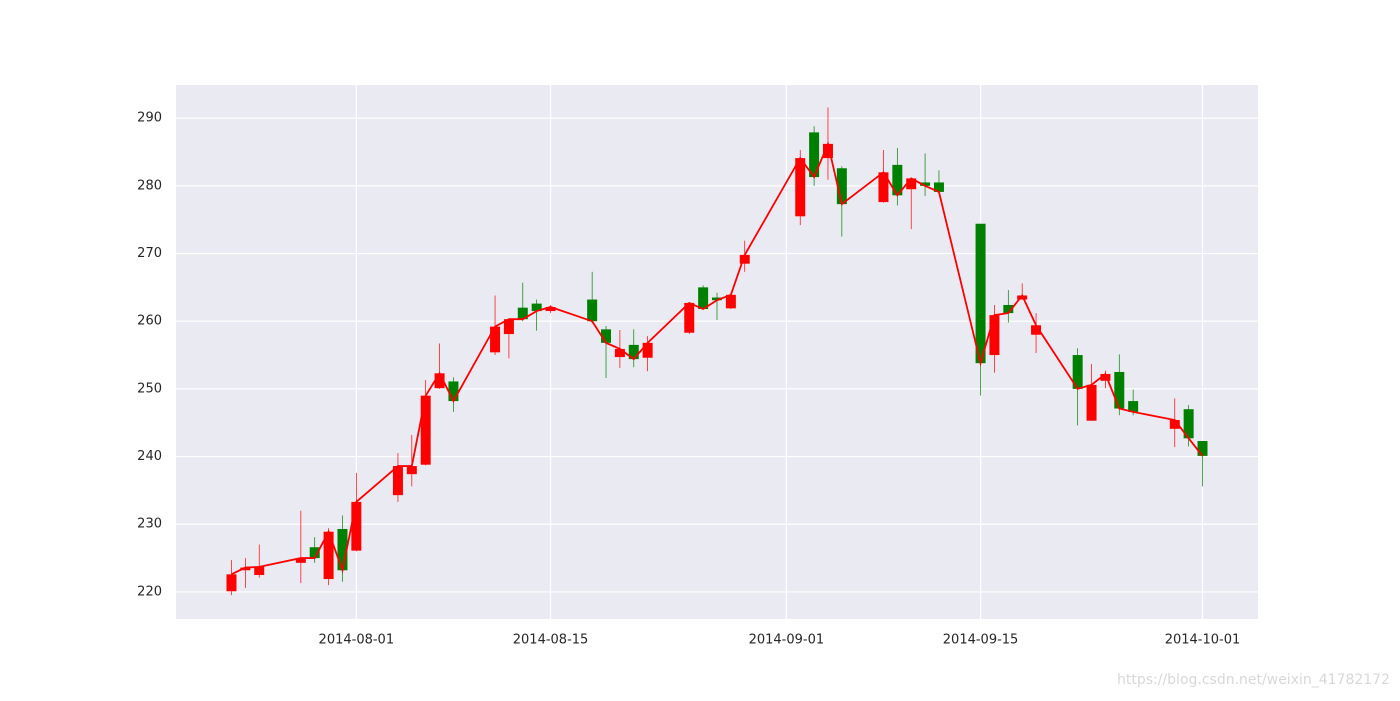 Image resolution: width=1400 pixels, height=701 pixels. What do you see at coordinates (149, 321) in the screenshot?
I see `y-tick-label: 260` at bounding box center [149, 321].